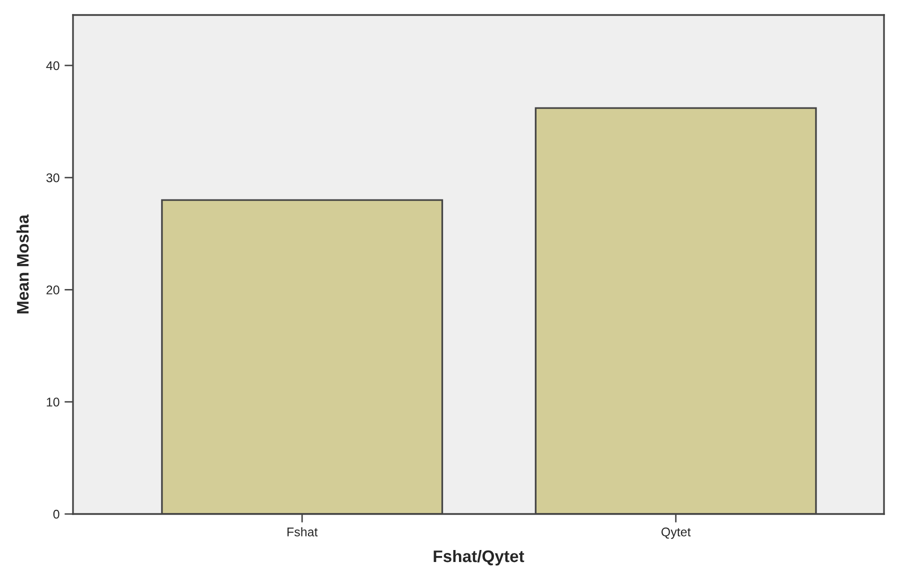 The width and height of the screenshot is (897, 568). What do you see at coordinates (53, 290) in the screenshot?
I see `y-tick-label: 20` at bounding box center [53, 290].